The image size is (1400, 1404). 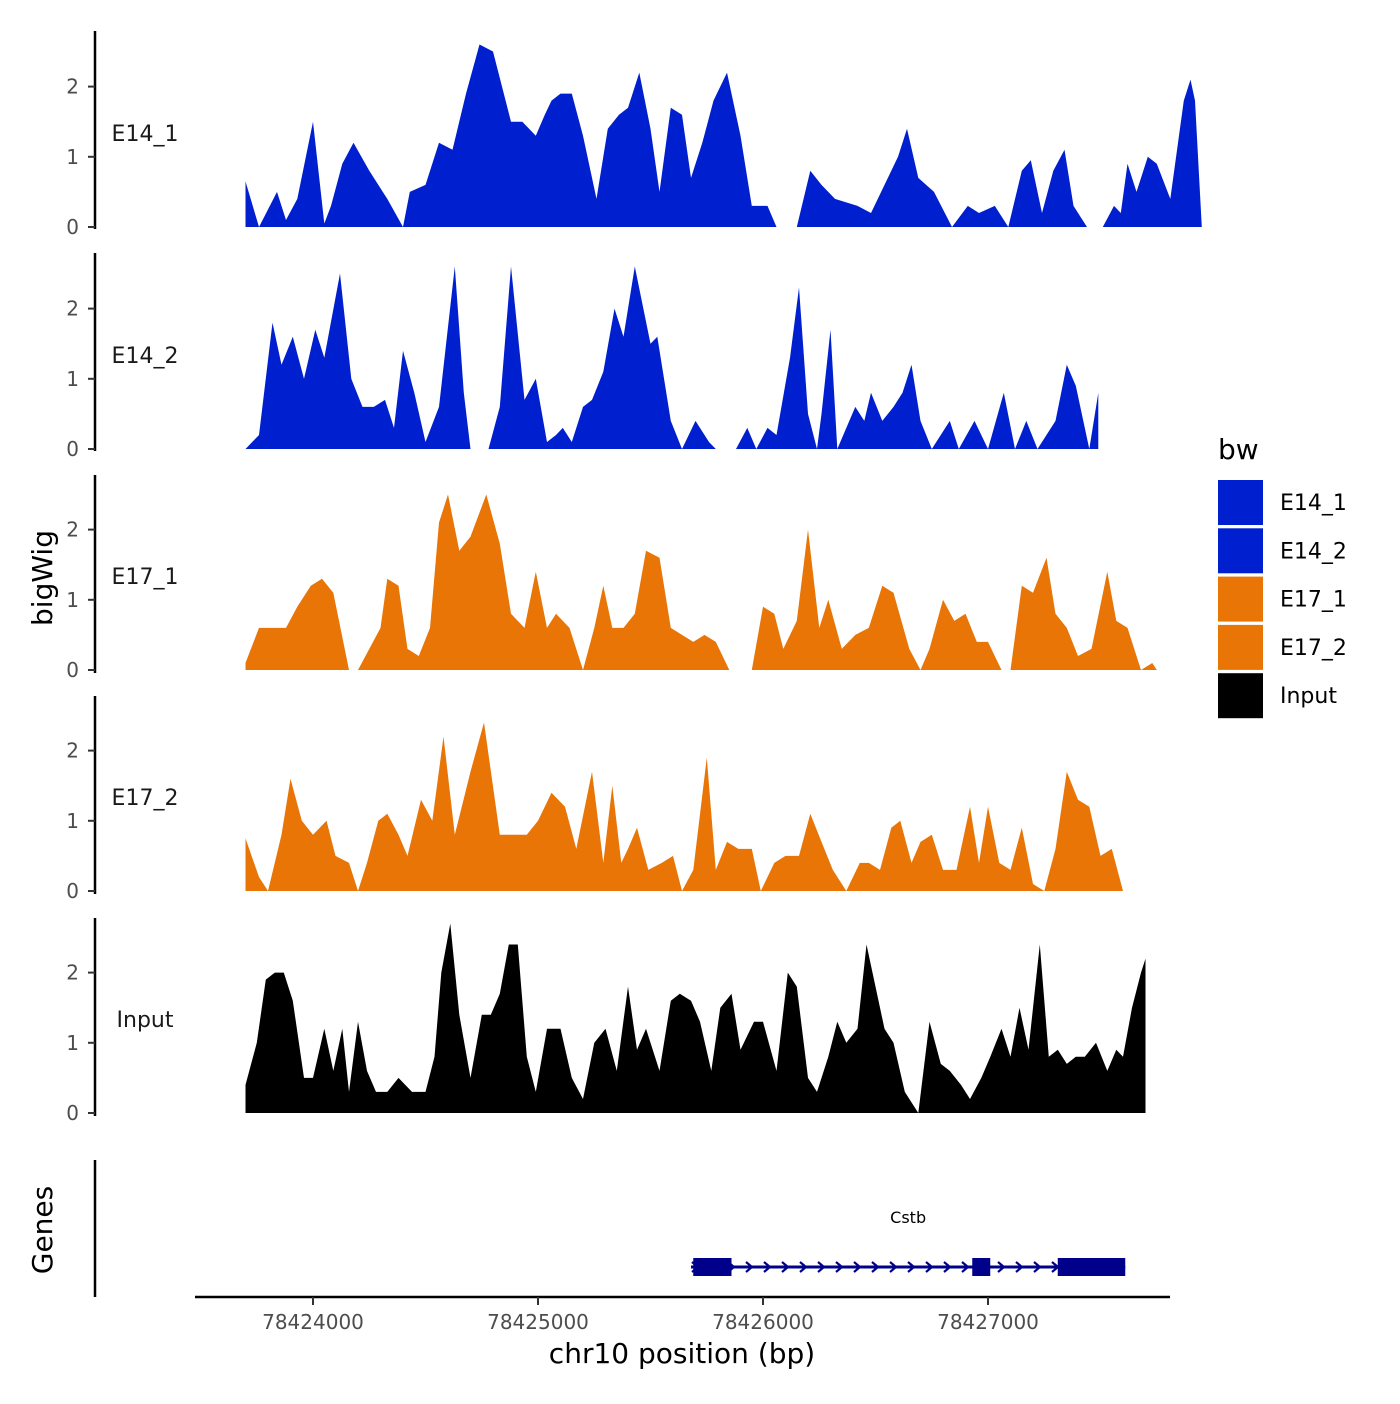 I want to click on y-tick-label-e14_2-2: 2, so click(x=72, y=309).